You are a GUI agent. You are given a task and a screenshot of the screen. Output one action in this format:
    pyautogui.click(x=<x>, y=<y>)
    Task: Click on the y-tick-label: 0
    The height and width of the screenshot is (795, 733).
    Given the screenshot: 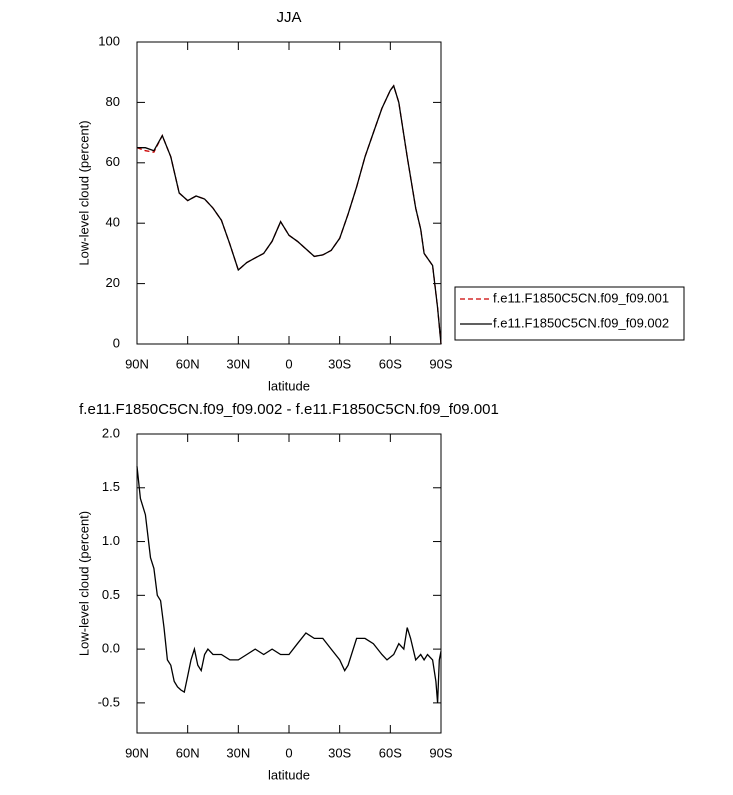 What is the action you would take?
    pyautogui.click(x=116, y=342)
    